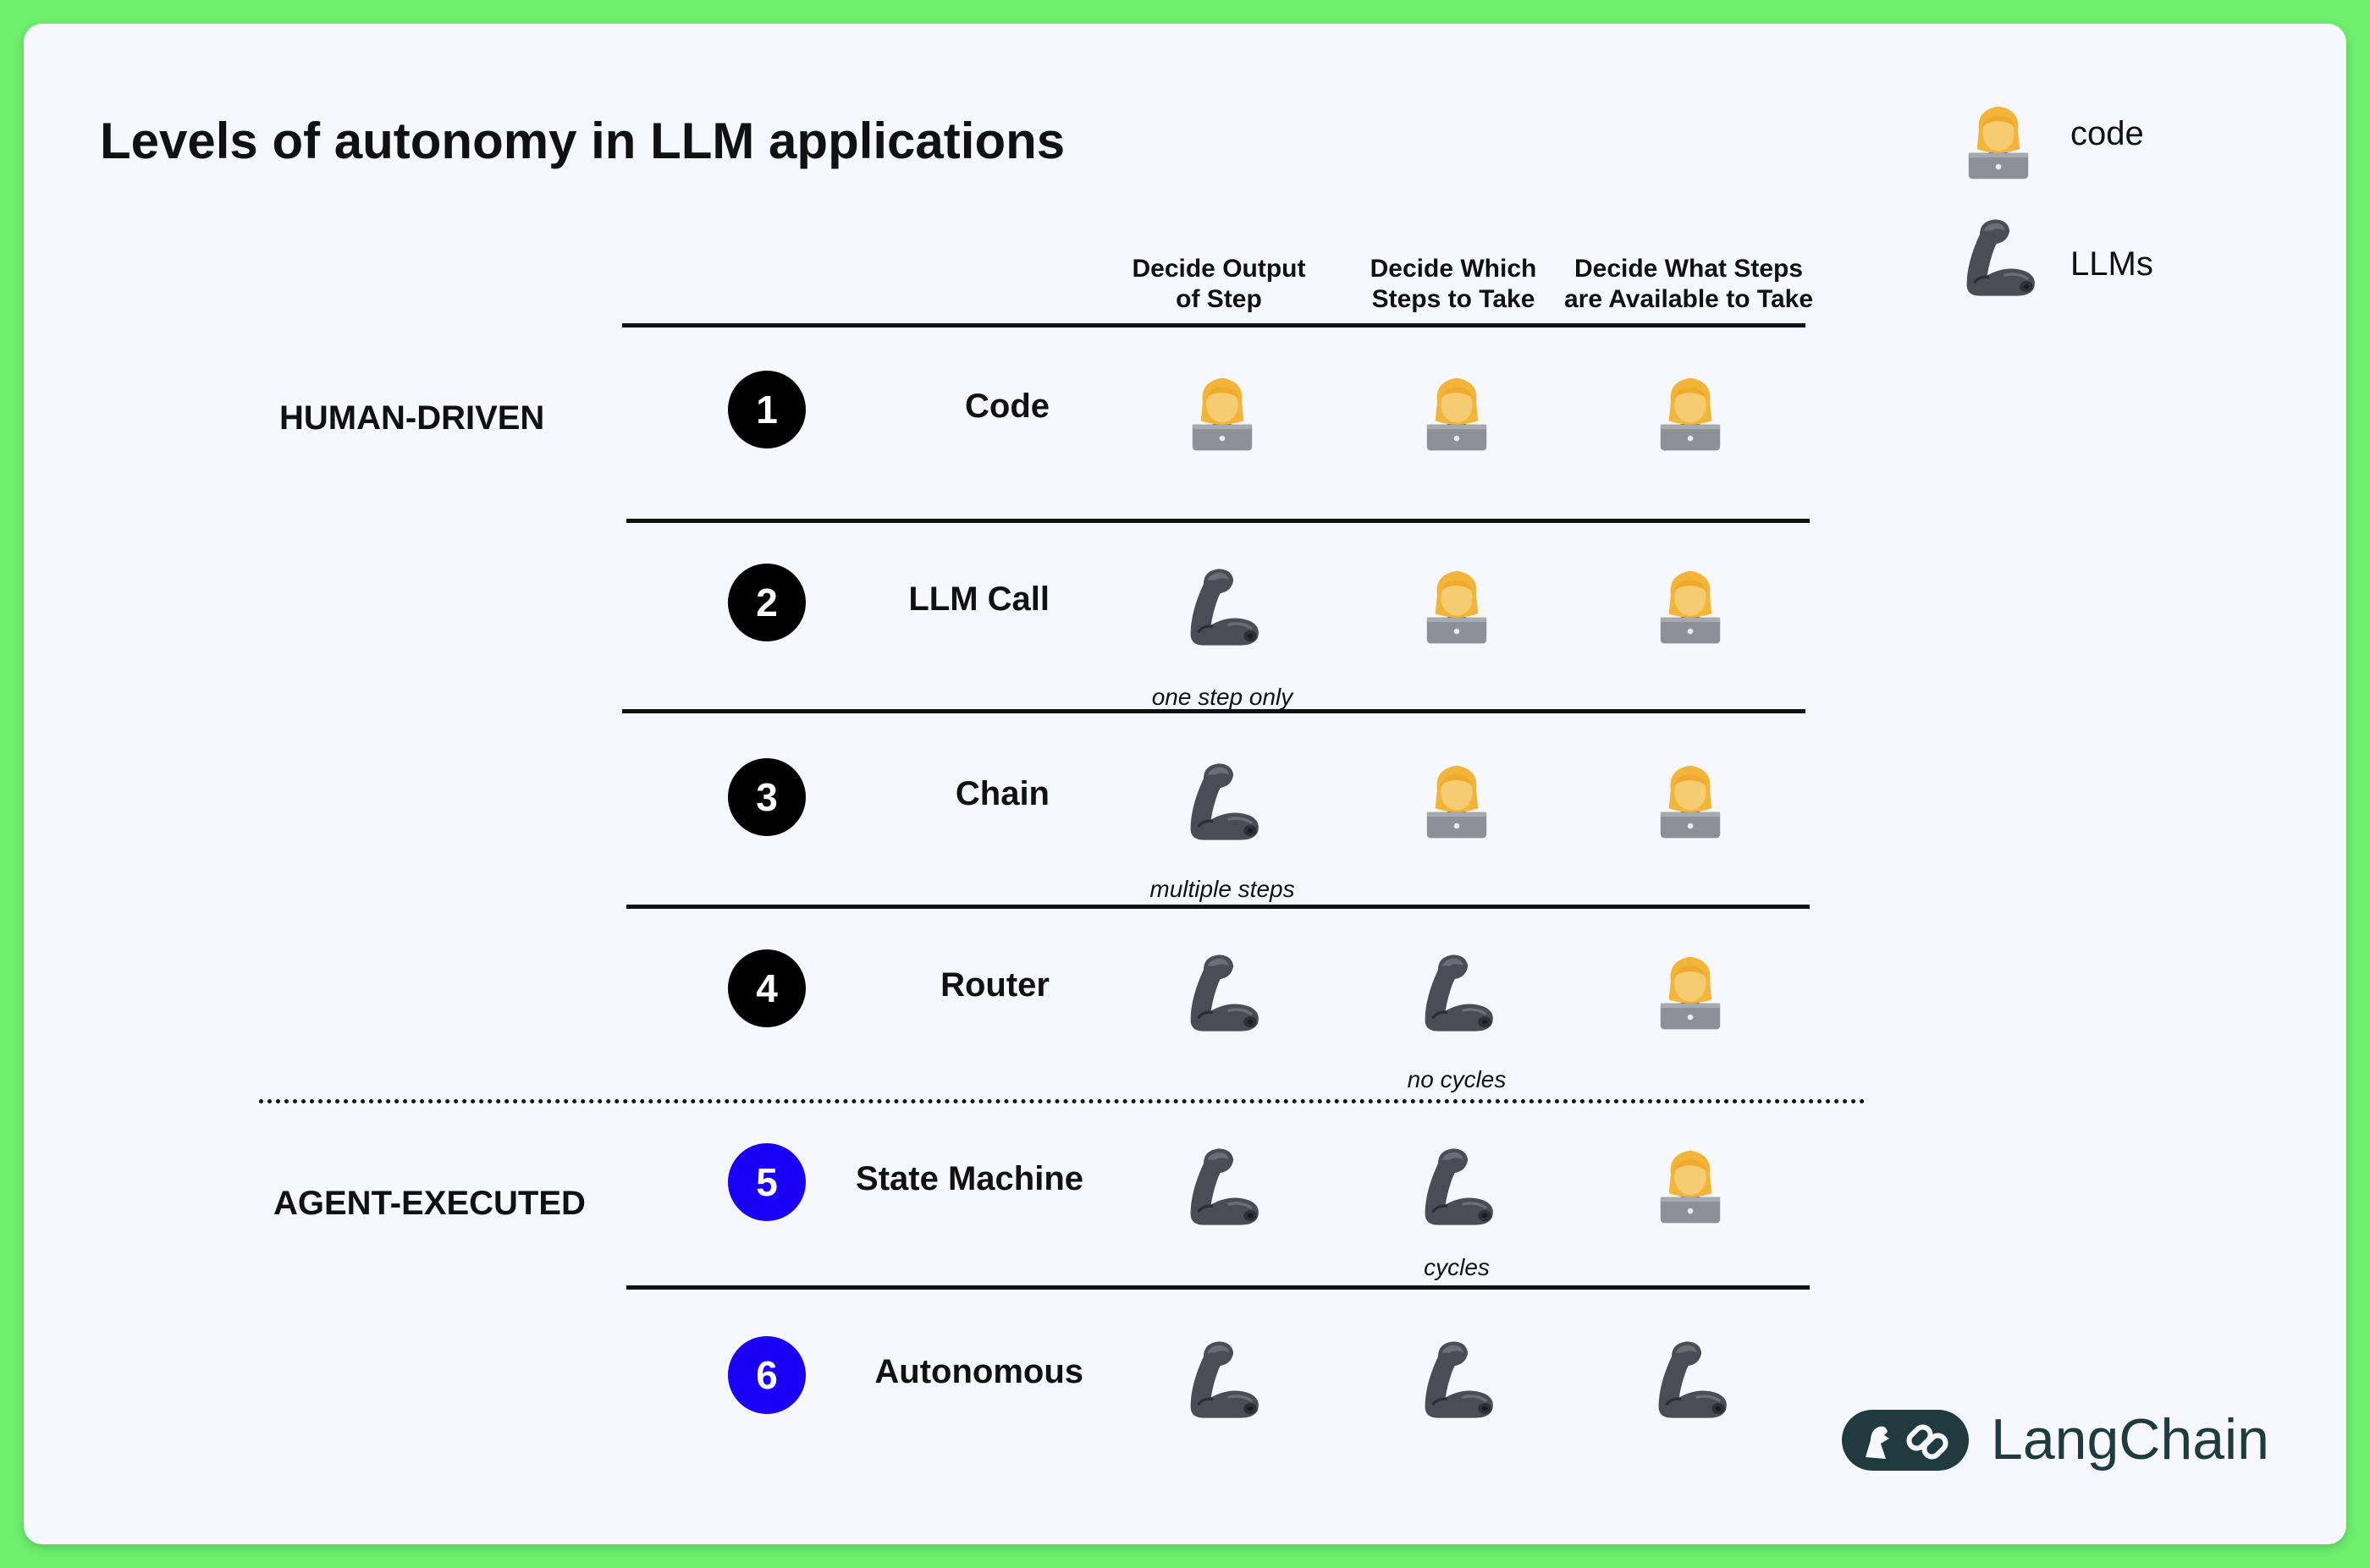 Image resolution: width=2370 pixels, height=1568 pixels. Describe the element at coordinates (429, 1203) in the screenshot. I see `group-label-agent-executed: AGENT-EXECUTED` at that location.